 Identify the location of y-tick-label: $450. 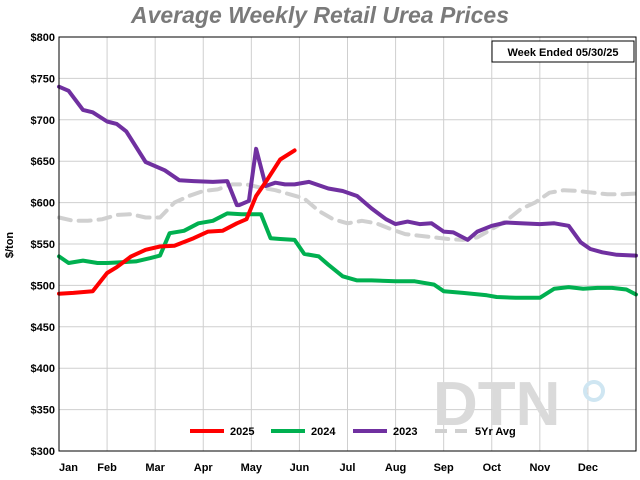
(43, 328).